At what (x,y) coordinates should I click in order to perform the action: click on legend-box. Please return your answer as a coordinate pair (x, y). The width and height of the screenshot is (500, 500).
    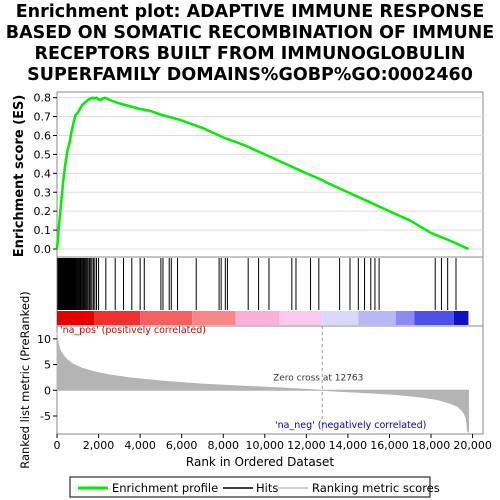
    Looking at the image, I should click on (250, 487).